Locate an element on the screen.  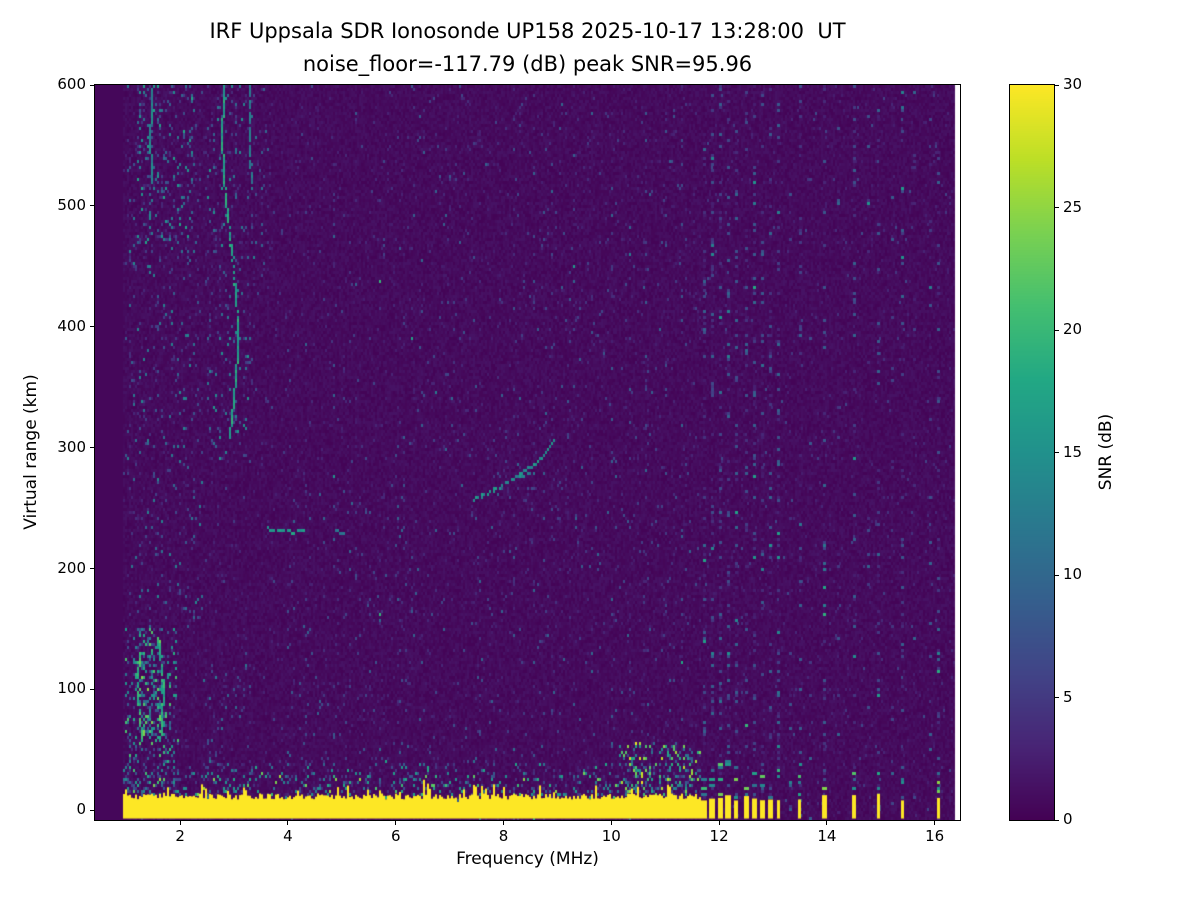
colorbar-tick-label: 15 is located at coordinates (1073, 451).